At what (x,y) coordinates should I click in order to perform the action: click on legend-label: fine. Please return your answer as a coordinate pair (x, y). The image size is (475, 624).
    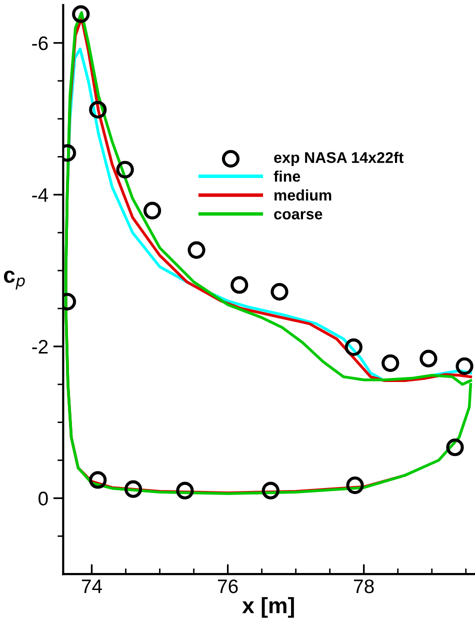
    Looking at the image, I should click on (287, 176).